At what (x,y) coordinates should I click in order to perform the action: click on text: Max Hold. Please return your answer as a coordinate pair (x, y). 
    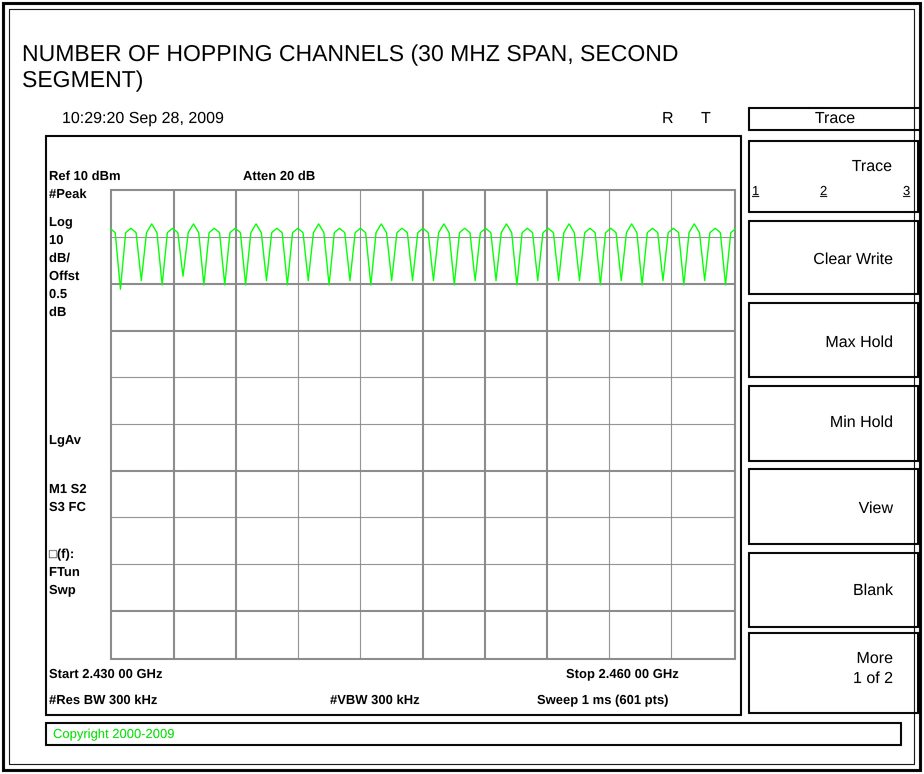
    Looking at the image, I should click on (859, 343).